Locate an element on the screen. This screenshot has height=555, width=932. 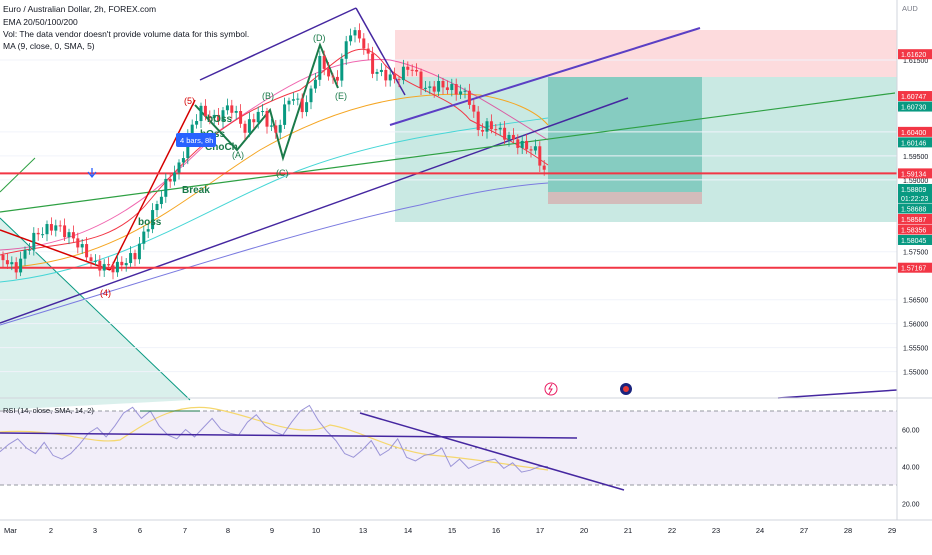
time-tick: 29 is located at coordinates (892, 530).